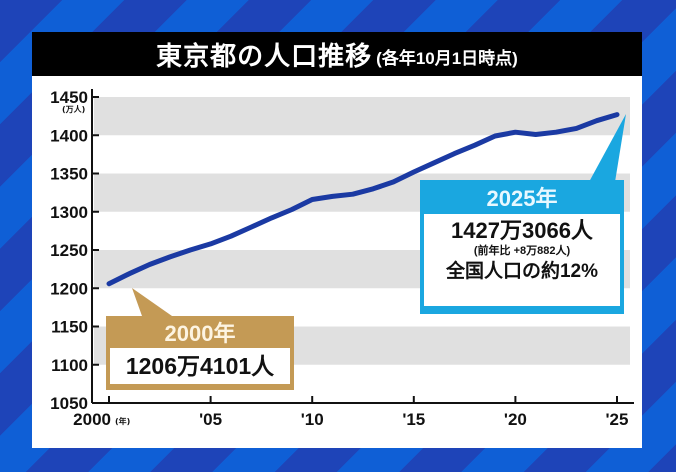 This screenshot has width=676, height=472. I want to click on y-tick-label: 1400, so click(69, 135).